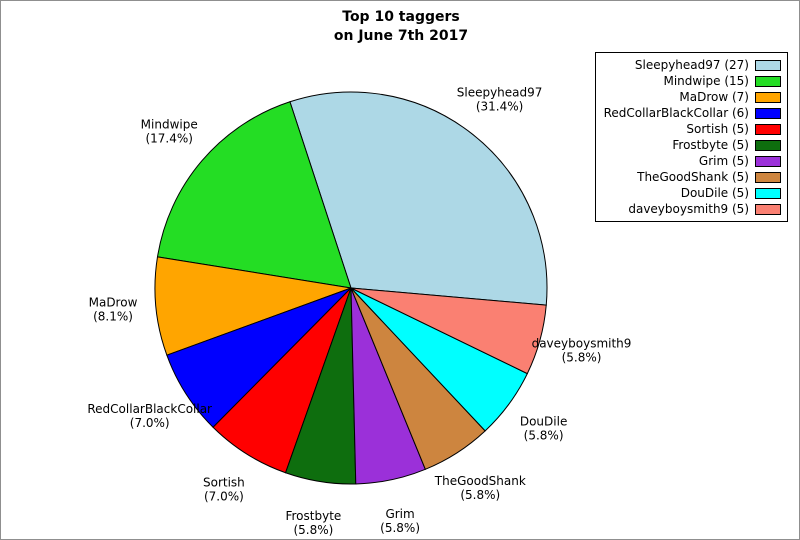  Describe the element at coordinates (543, 429) in the screenshot. I see `pie-label-DouDile: DouDile (5.8%)` at that location.